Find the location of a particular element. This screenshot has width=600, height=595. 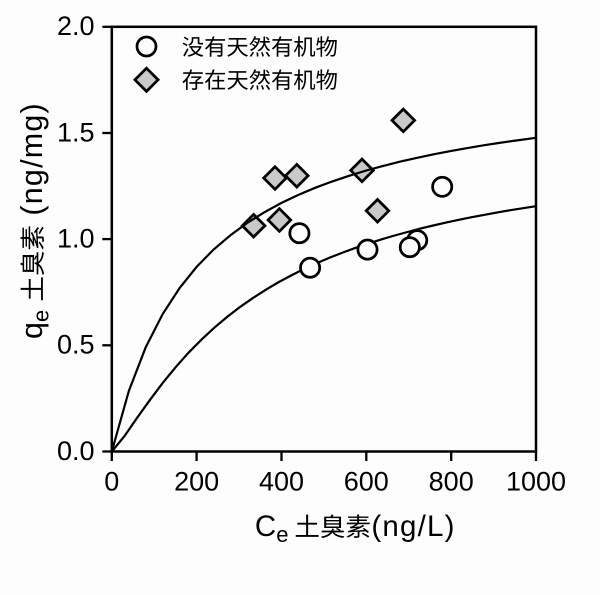

svg-text: 400 is located at coordinates (281, 482).